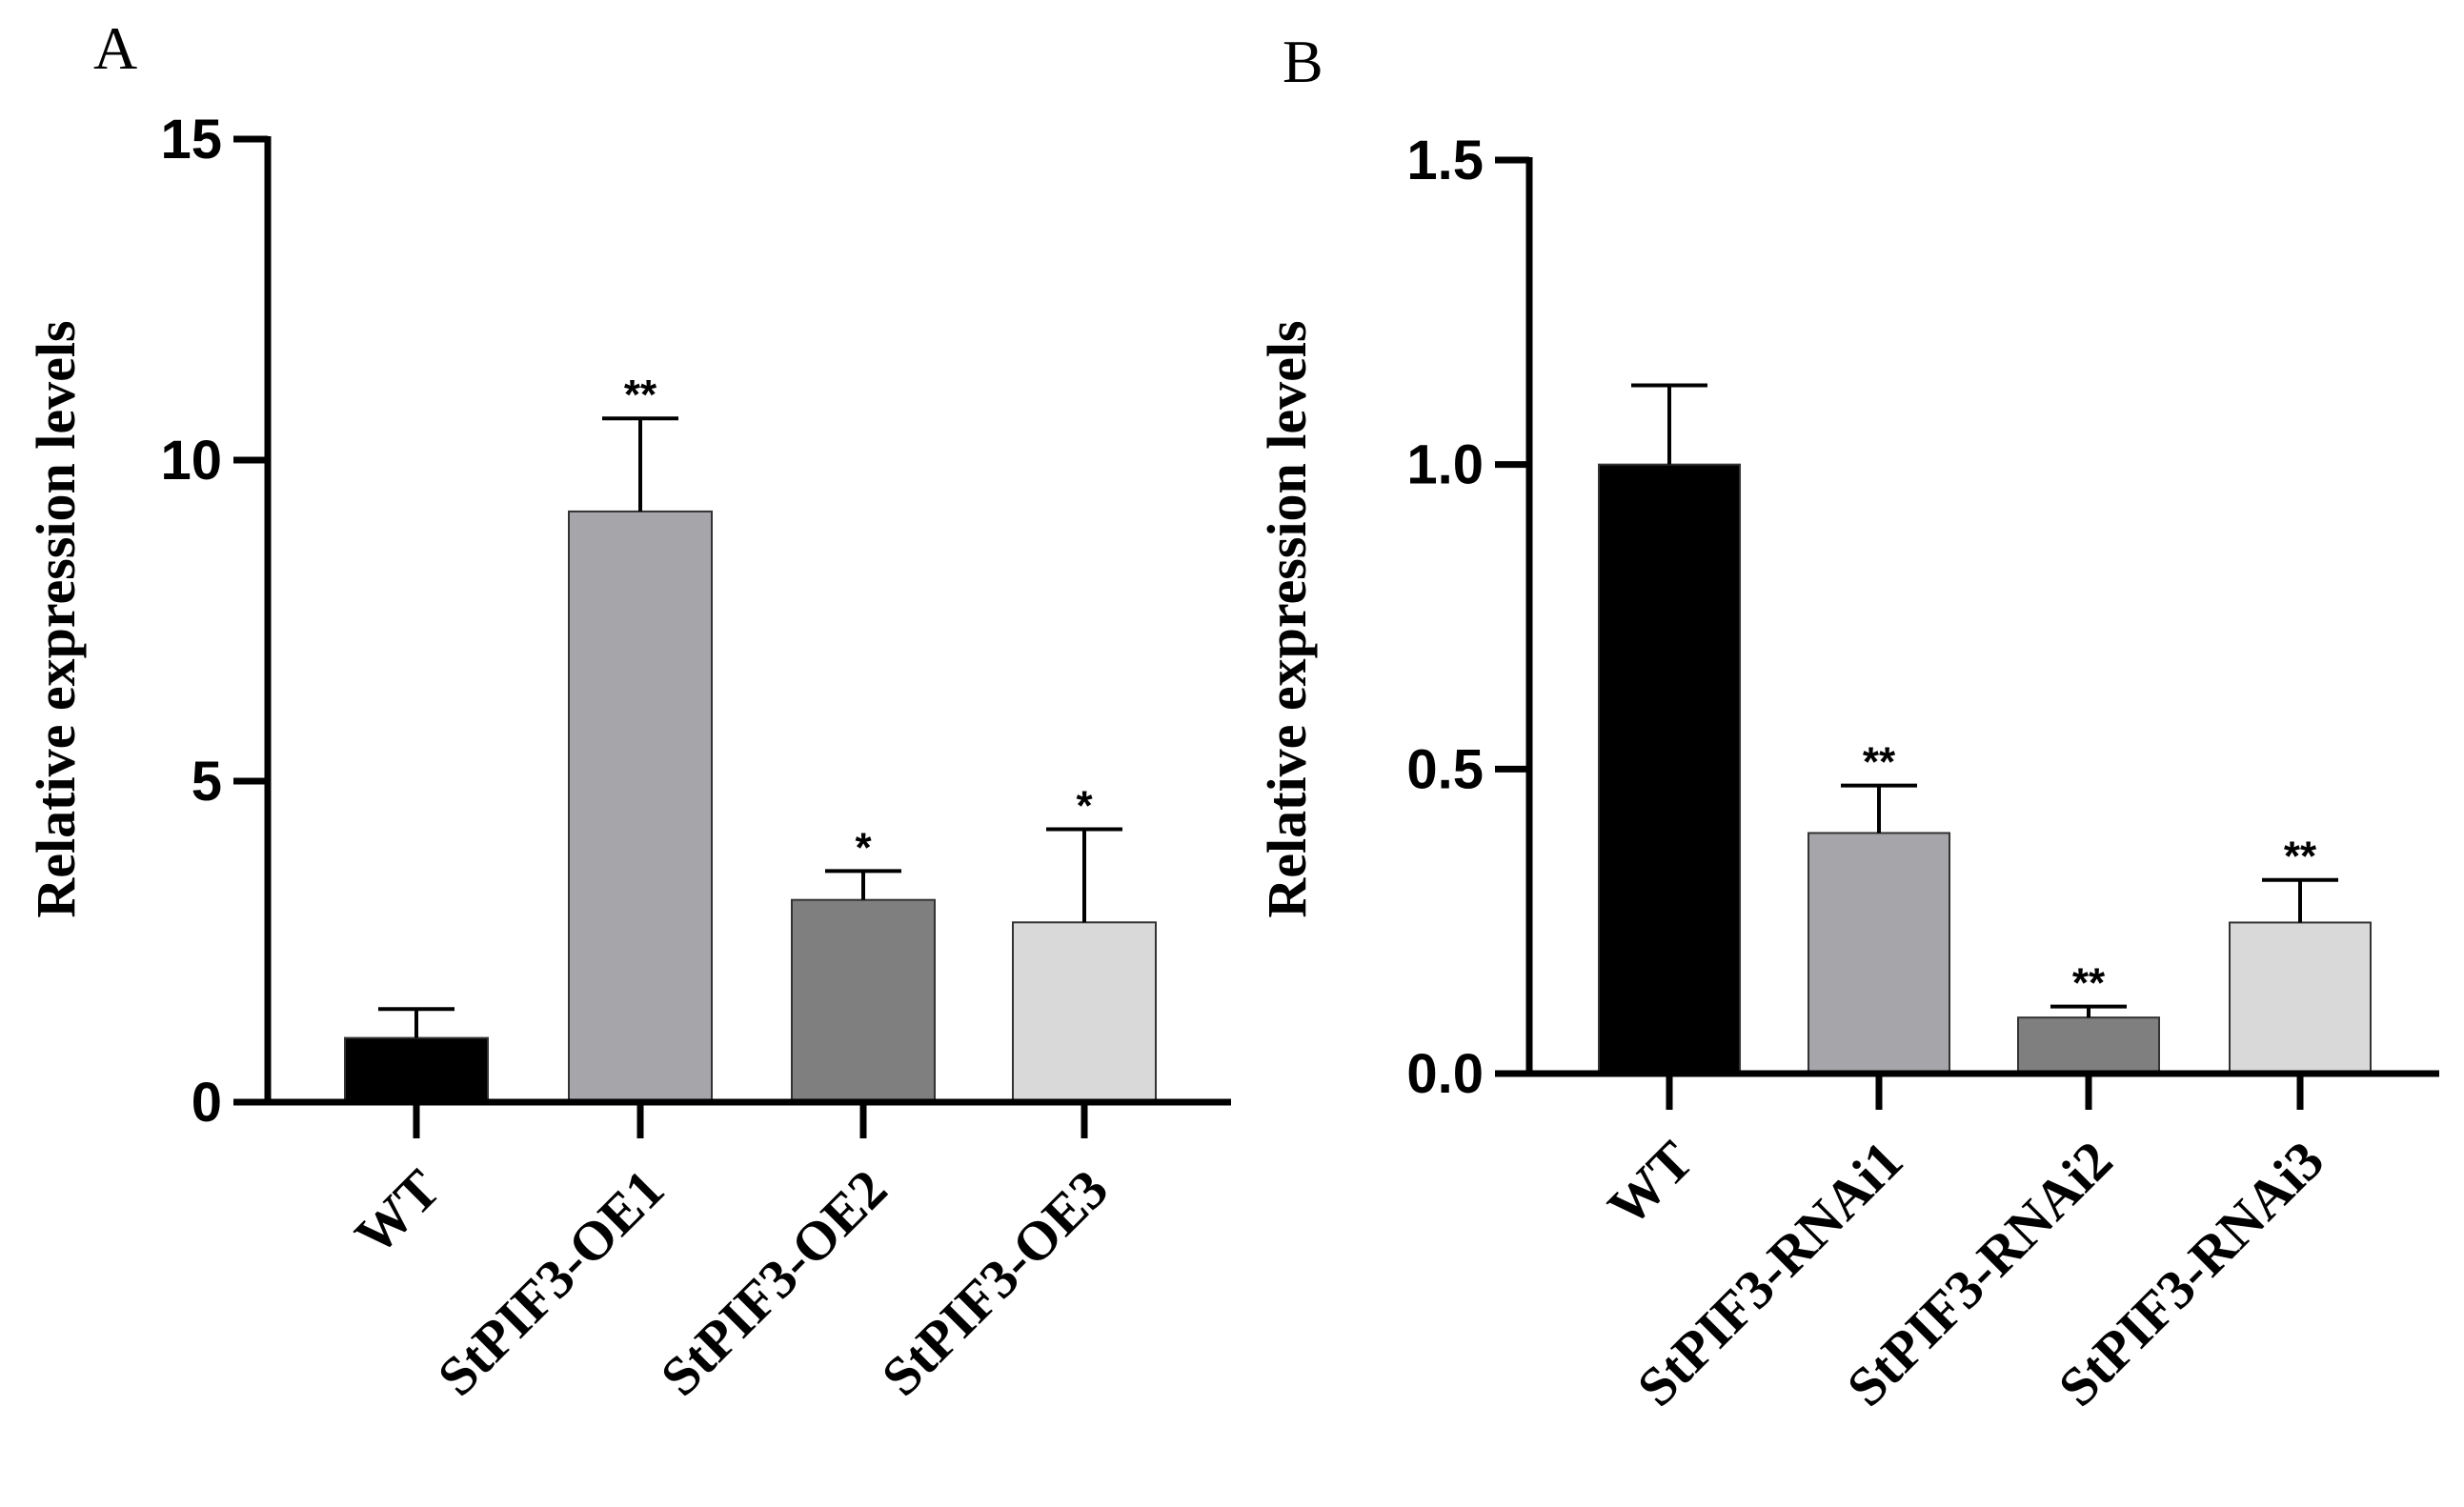 Image resolution: width=2464 pixels, height=1507 pixels. What do you see at coordinates (551, 1282) in the screenshot?
I see `x-tick-label-a-2: StPIF3-OE1` at bounding box center [551, 1282].